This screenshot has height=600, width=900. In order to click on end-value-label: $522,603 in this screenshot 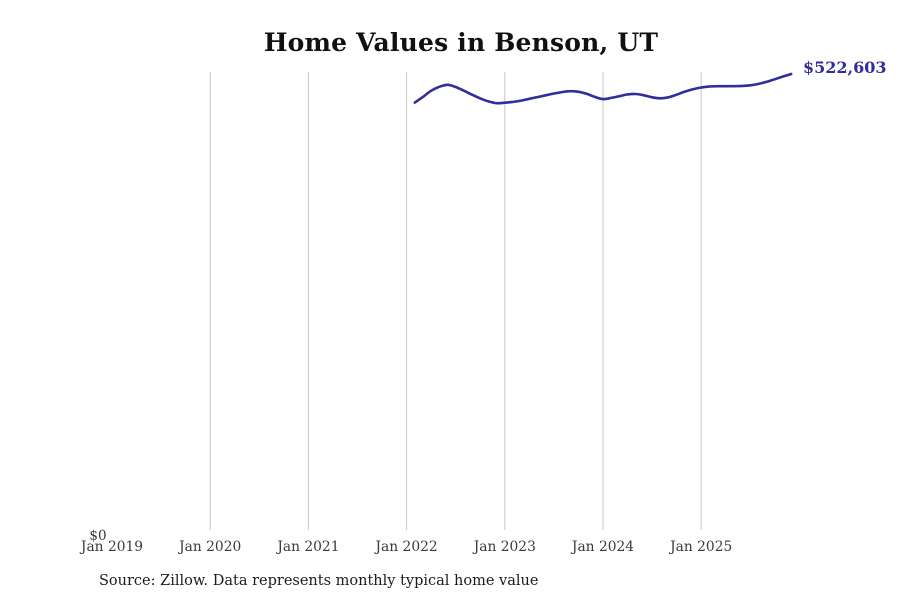, I will do `click(845, 67)`.